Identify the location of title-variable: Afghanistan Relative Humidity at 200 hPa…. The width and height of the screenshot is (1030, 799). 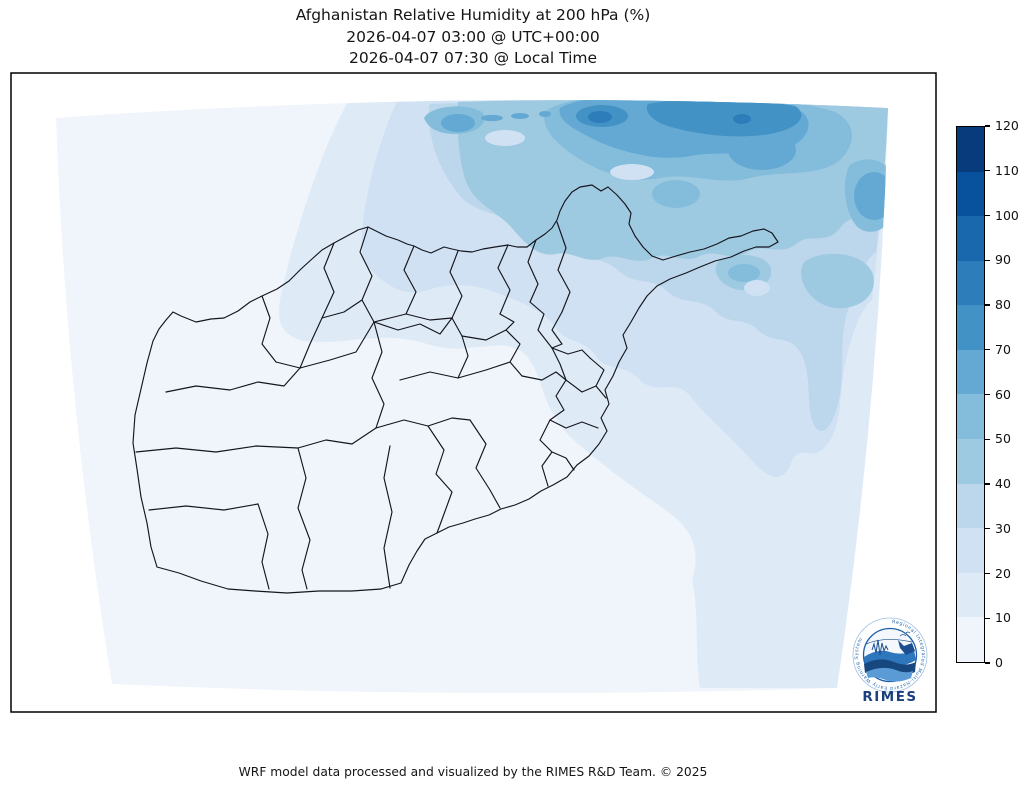
(473, 15).